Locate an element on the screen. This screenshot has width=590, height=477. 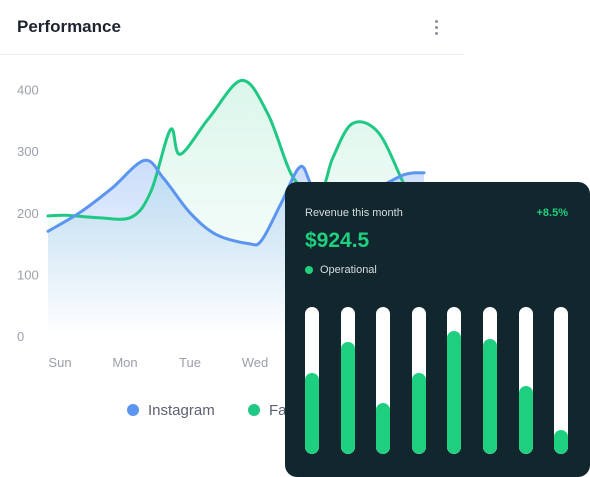
status-text: Operational is located at coordinates (348, 270).